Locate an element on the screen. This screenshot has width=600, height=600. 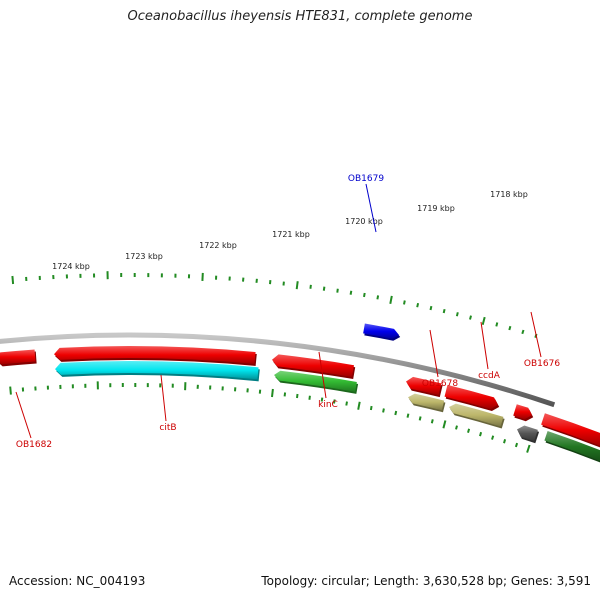
leader-line-OB1678 is located at coordinates (434, 353).